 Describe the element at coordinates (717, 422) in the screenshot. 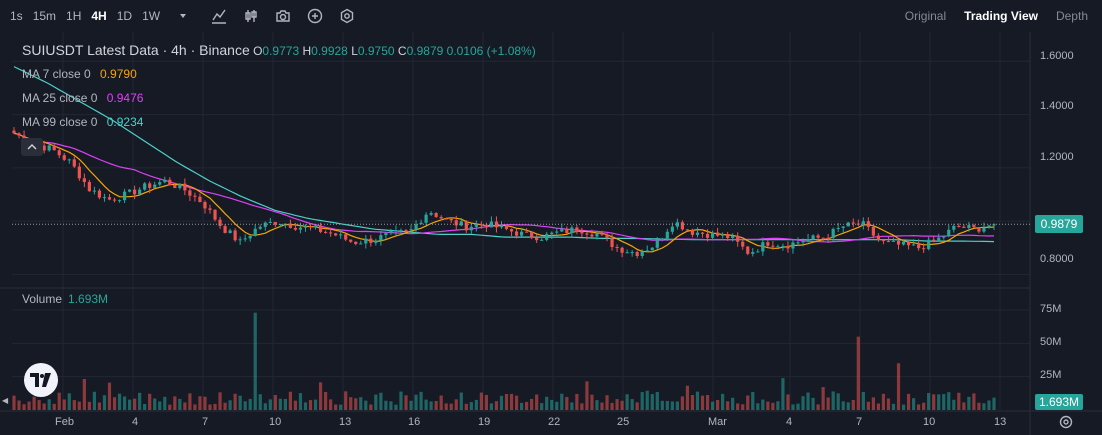

I see `time-axis-label-mar: Mar` at that location.